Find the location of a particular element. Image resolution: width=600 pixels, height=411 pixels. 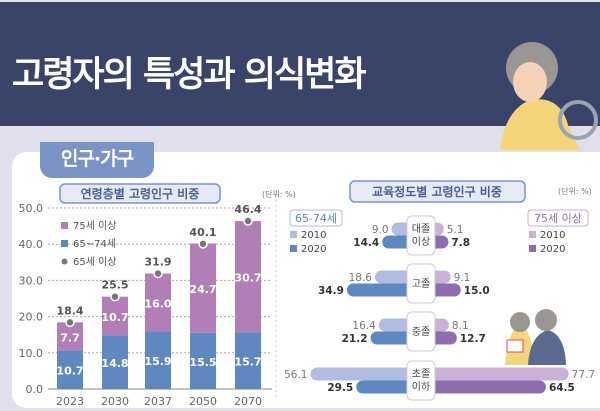

category-label: 이상 is located at coordinates (421, 242).